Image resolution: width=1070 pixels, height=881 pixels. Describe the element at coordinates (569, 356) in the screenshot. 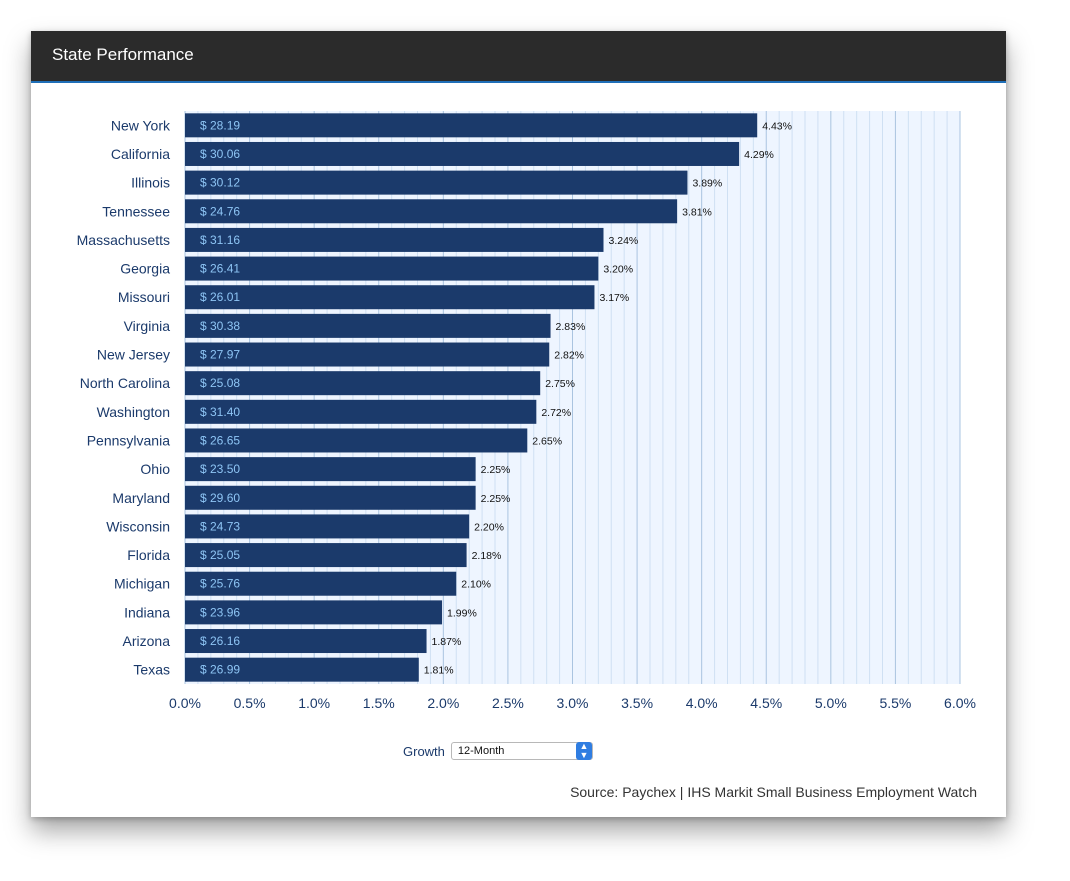

I see `value-label: 2.82%` at that location.